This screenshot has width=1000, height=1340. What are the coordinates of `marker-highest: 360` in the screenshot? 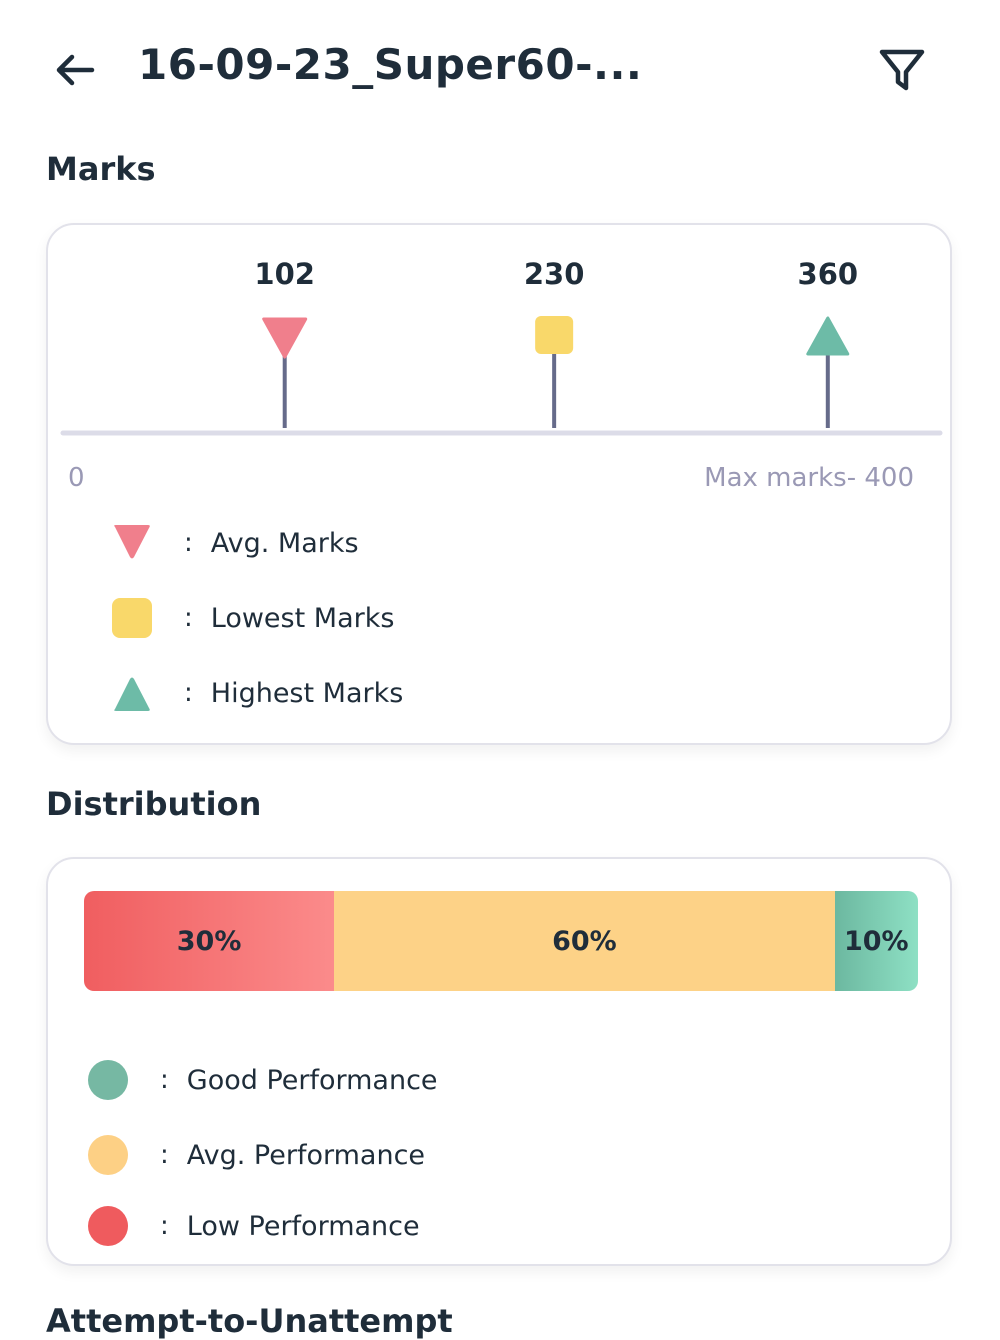 It's located at (828, 342).